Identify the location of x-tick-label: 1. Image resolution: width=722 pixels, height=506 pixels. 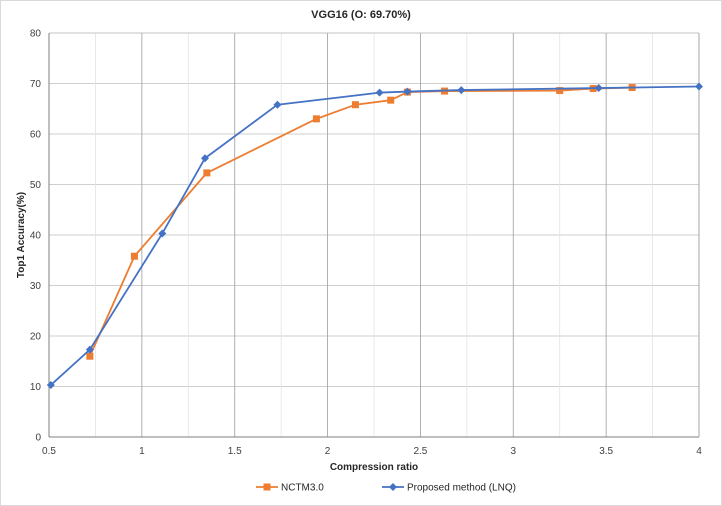
(142, 451).